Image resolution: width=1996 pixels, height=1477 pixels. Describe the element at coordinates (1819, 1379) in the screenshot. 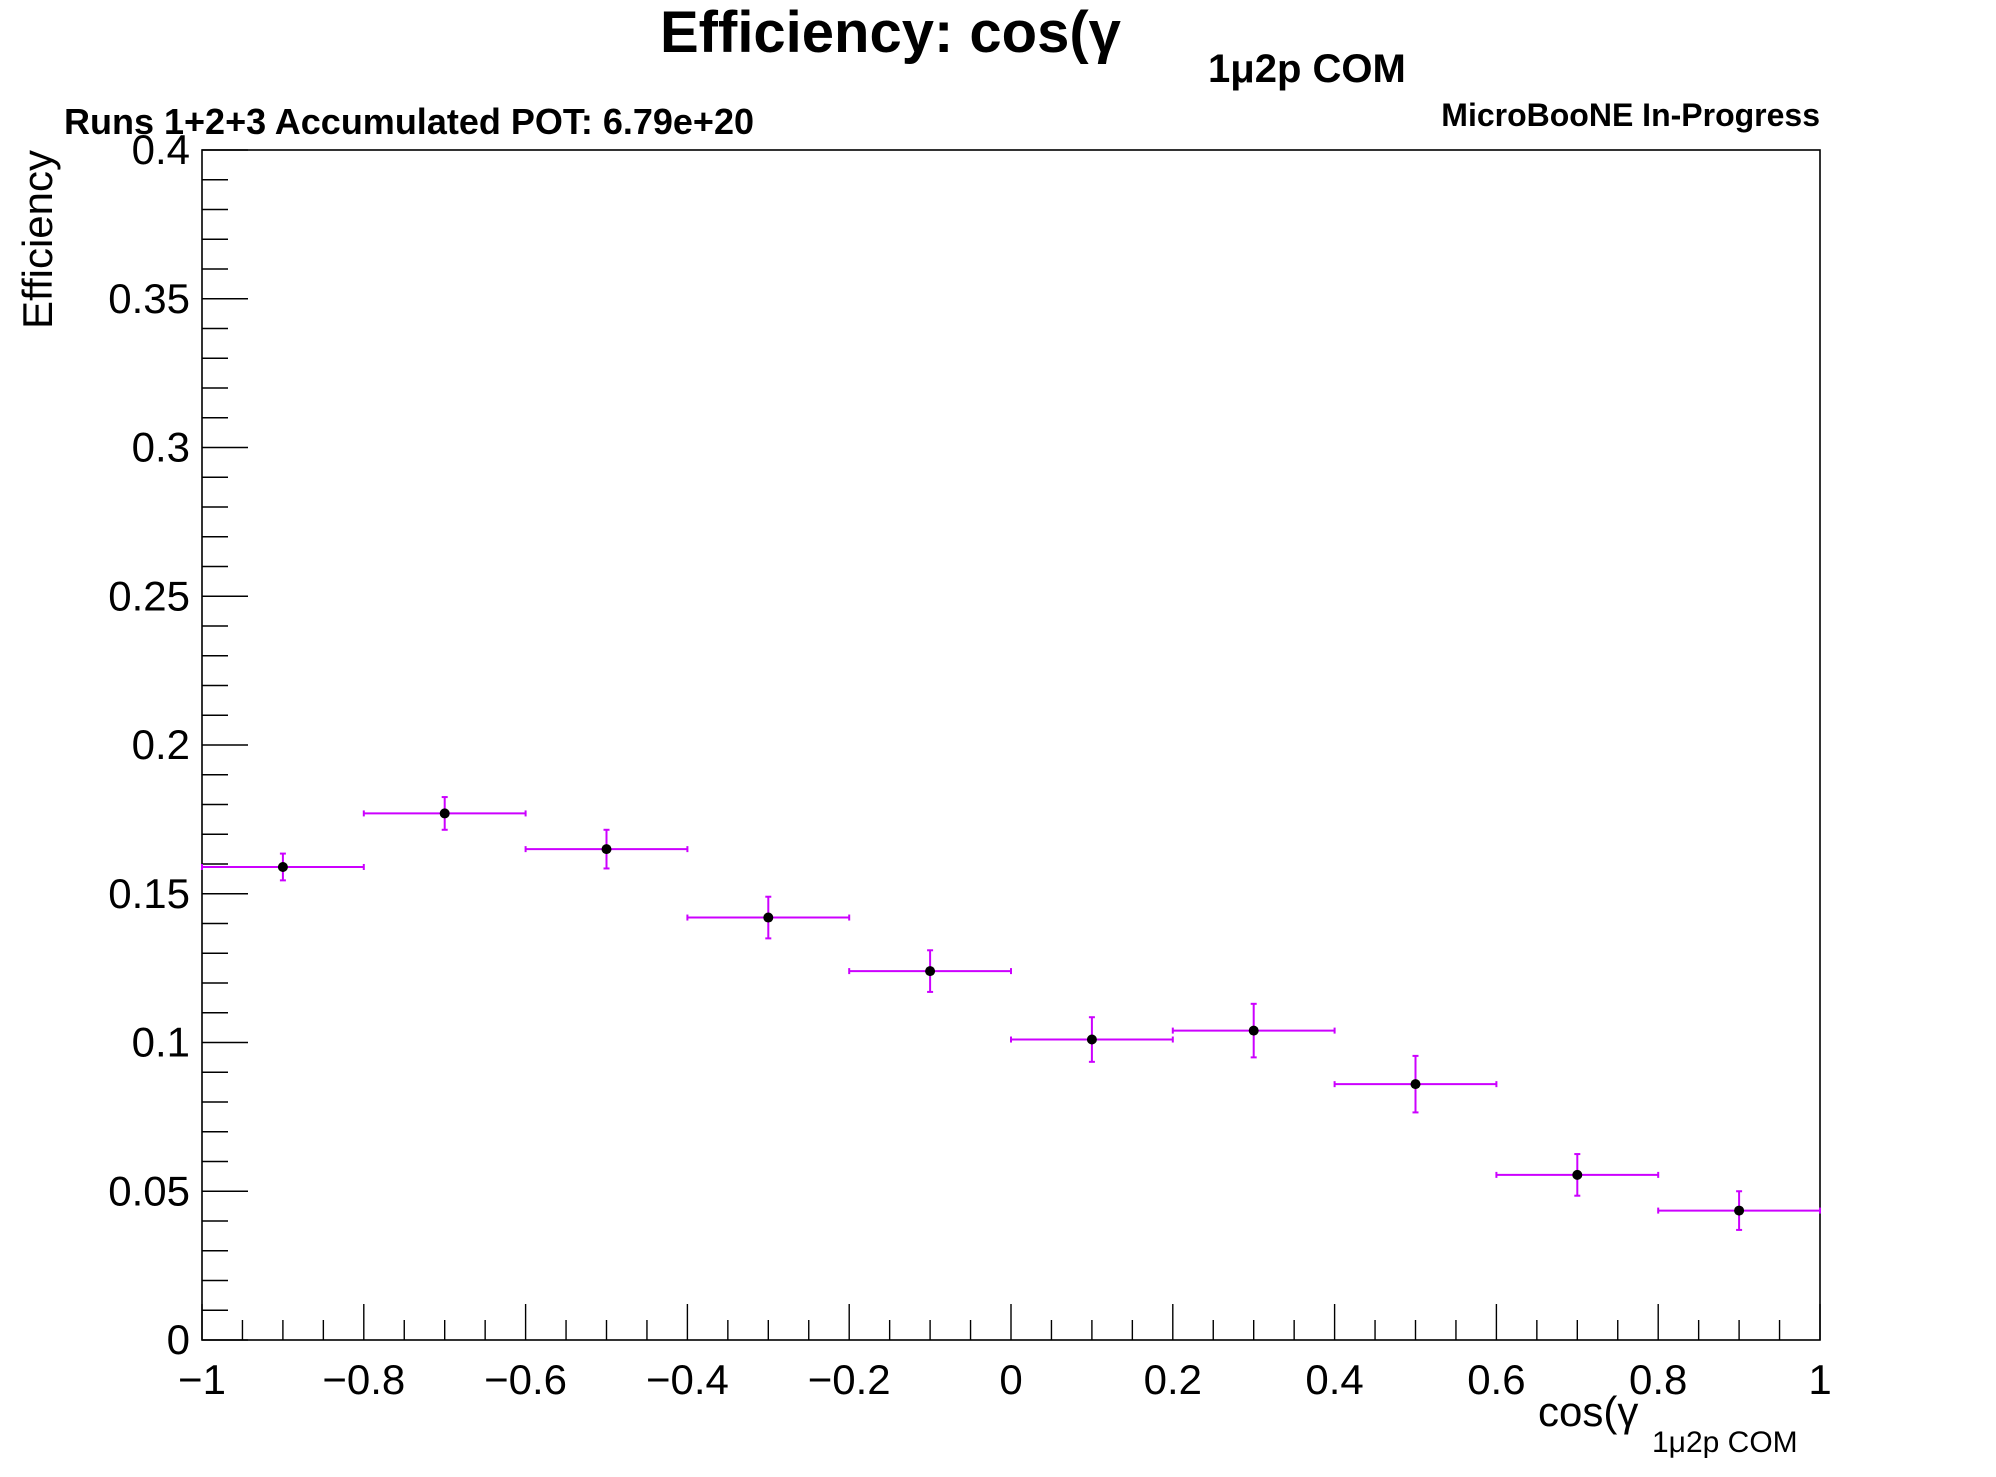

I see `x-tick-label: 1` at that location.